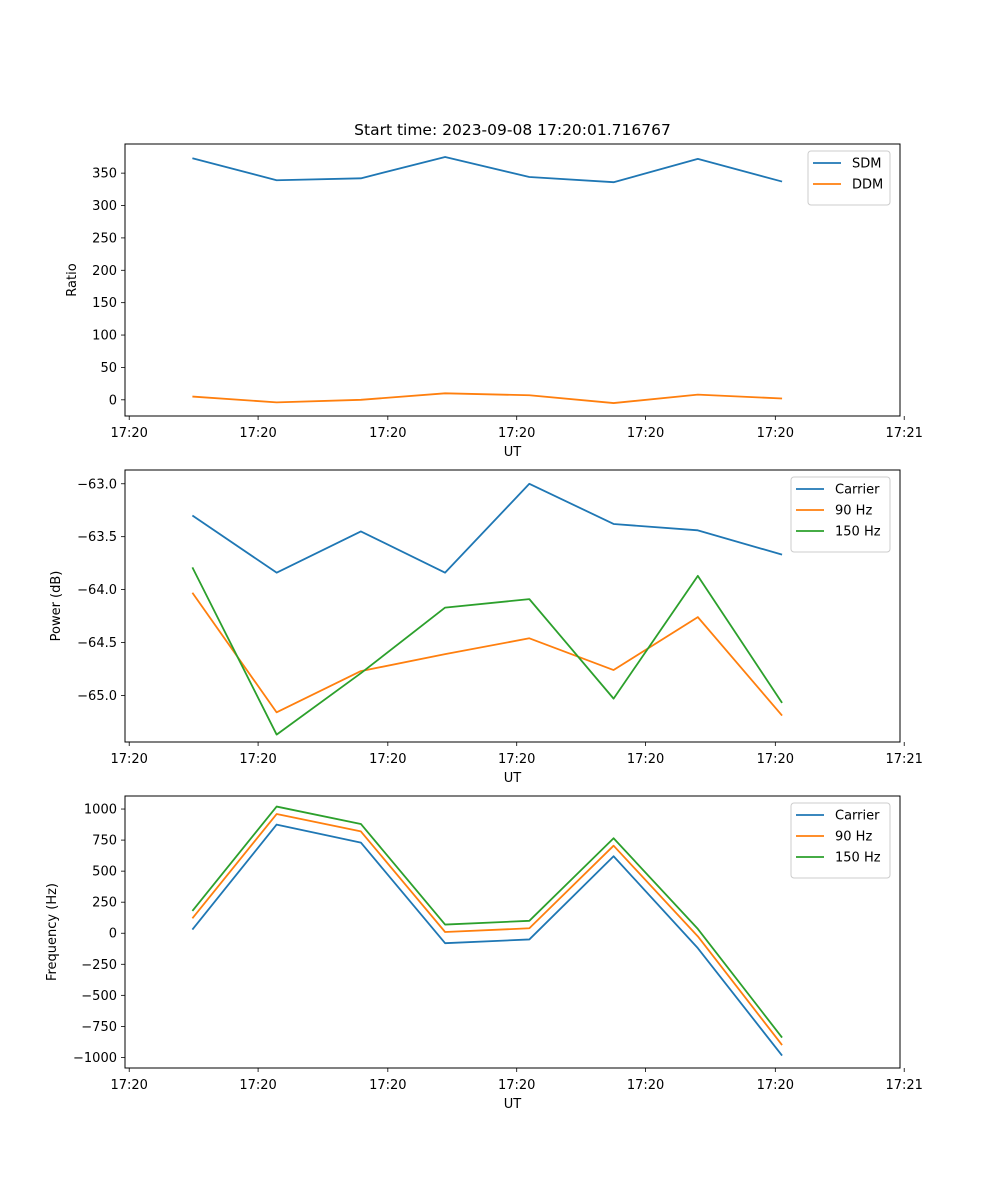 Image resolution: width=1000 pixels, height=1200 pixels. I want to click on y-tick-label: −750, so click(99, 1027).